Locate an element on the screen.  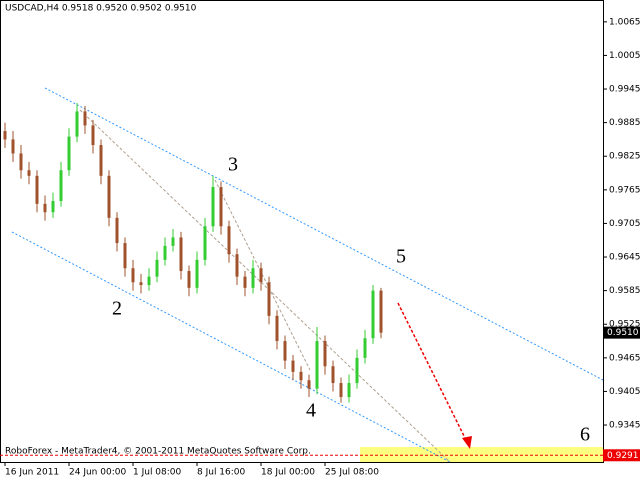
target-price-box is located at coordinates (621, 455).